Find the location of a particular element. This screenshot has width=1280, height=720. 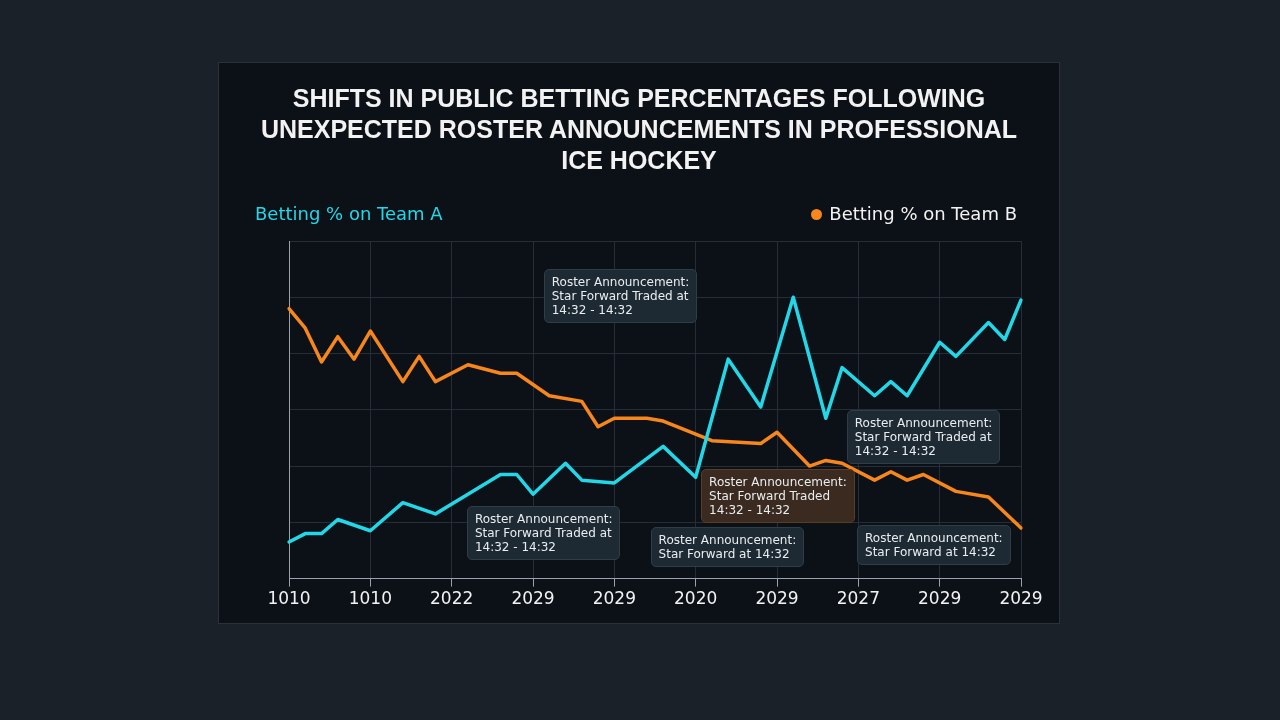

x-tick-label: 2022 is located at coordinates (452, 598).